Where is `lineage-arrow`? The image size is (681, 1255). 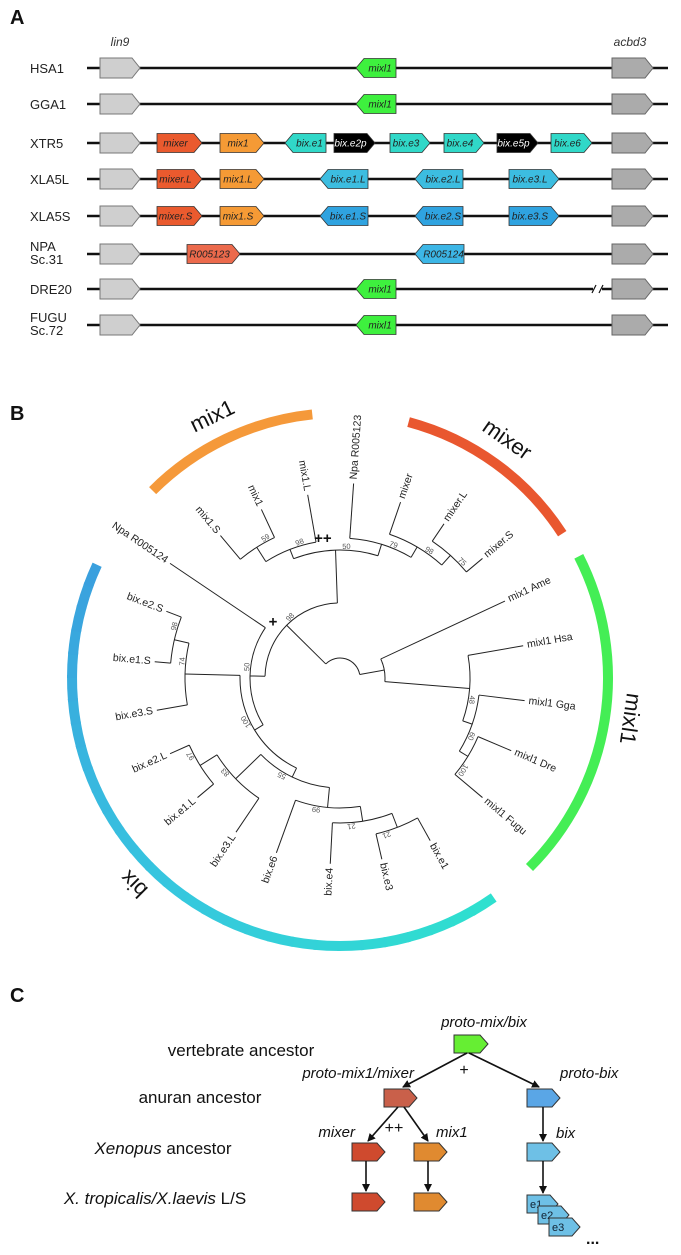
lineage-arrow is located at coordinates (504, 1070).